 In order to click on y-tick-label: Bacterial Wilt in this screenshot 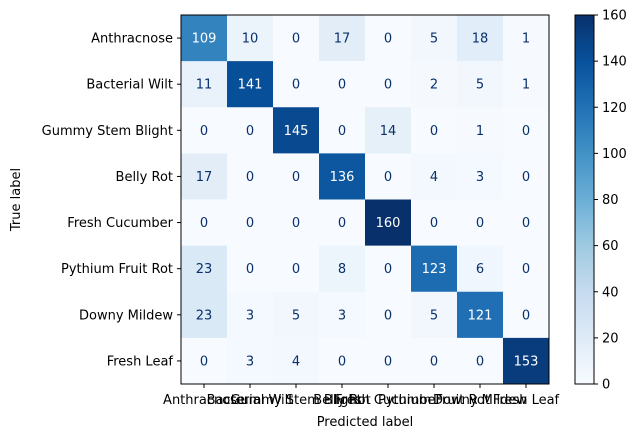, I will do `click(129, 85)`.